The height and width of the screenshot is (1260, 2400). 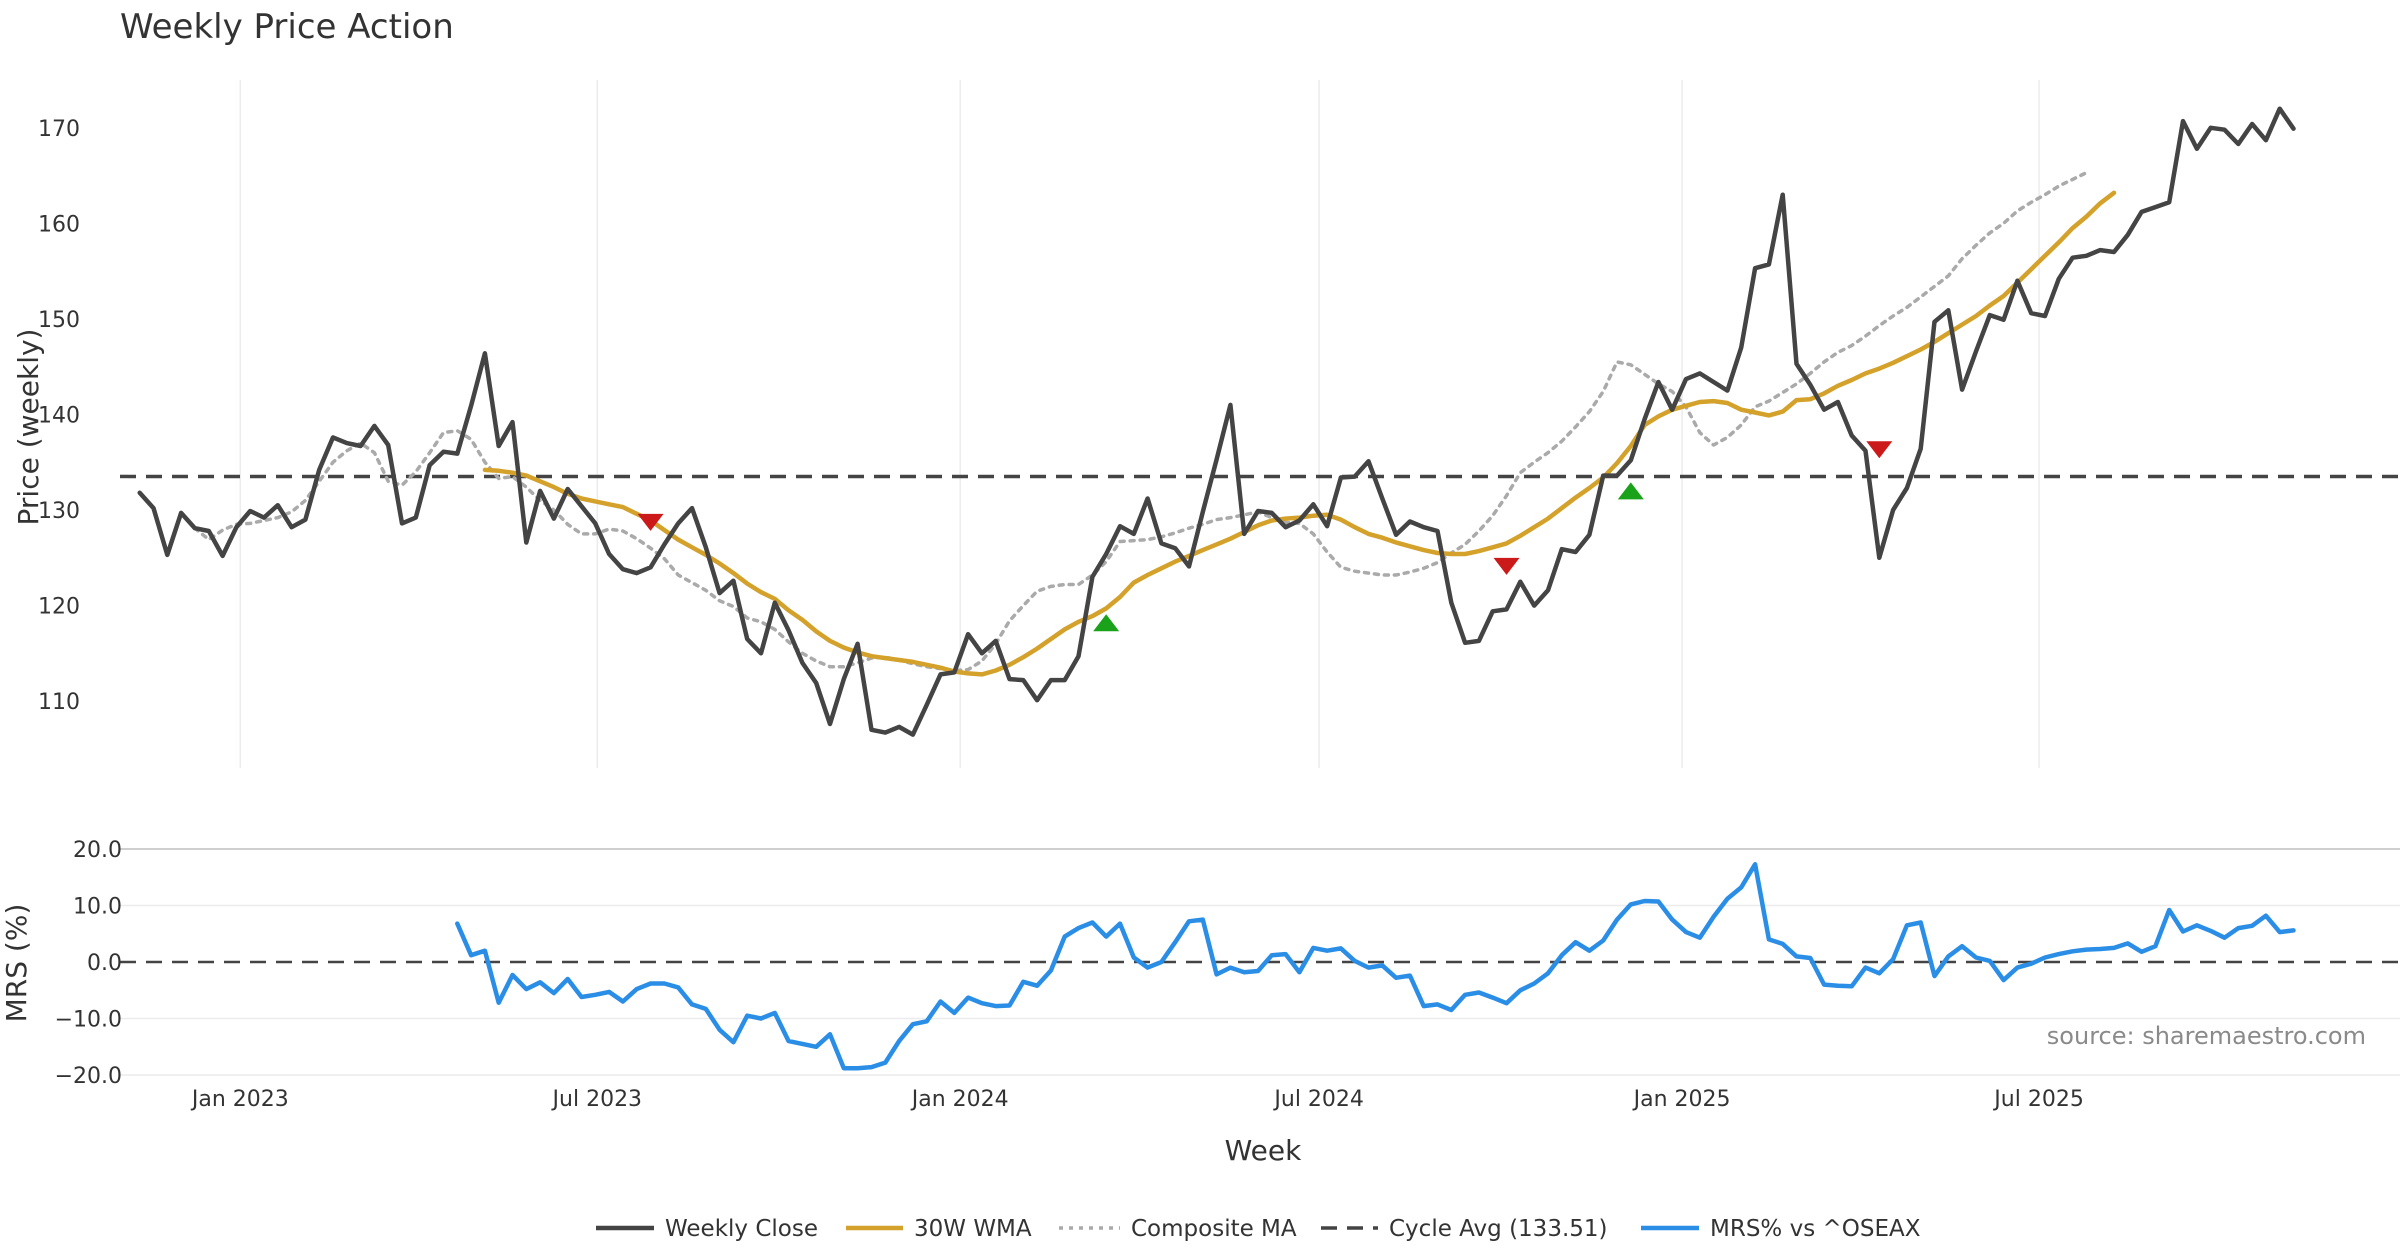 What do you see at coordinates (97, 850) in the screenshot?
I see `mrs-y-tick-label: 20.0` at bounding box center [97, 850].